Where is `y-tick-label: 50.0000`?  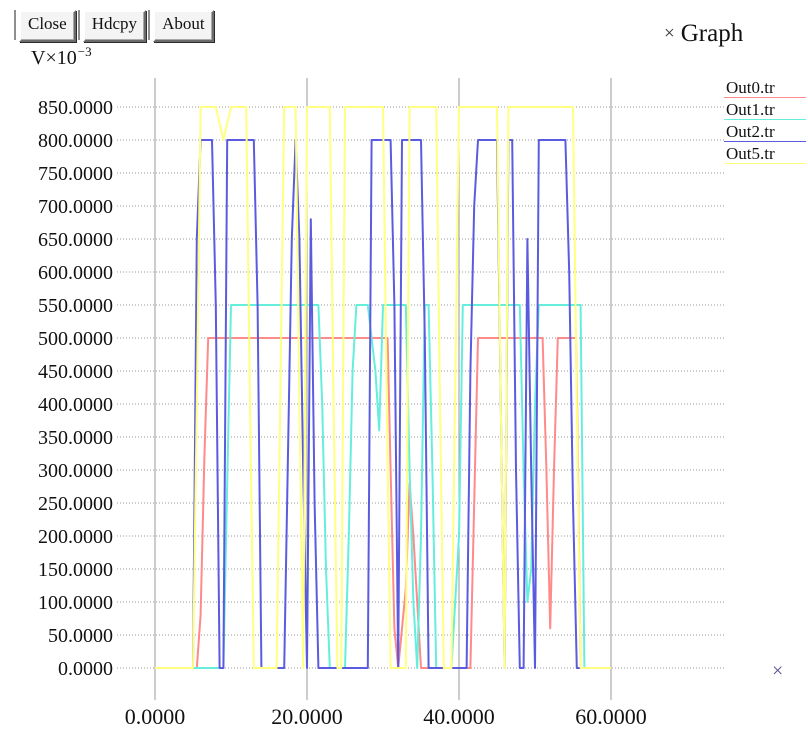
y-tick-label: 50.0000 is located at coordinates (80, 636).